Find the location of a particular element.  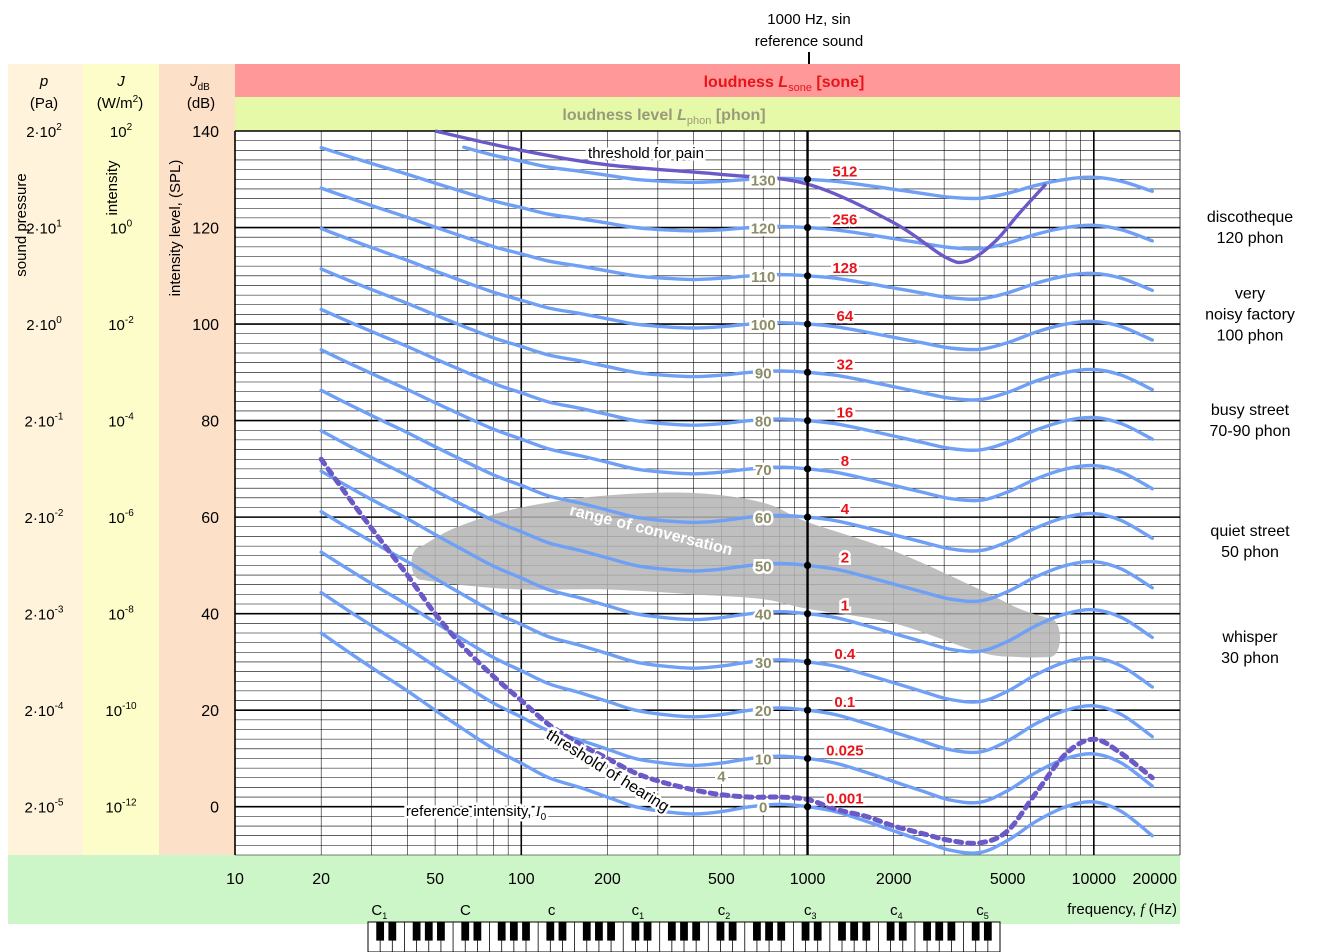

phon-label: 60 is located at coordinates (763, 518).